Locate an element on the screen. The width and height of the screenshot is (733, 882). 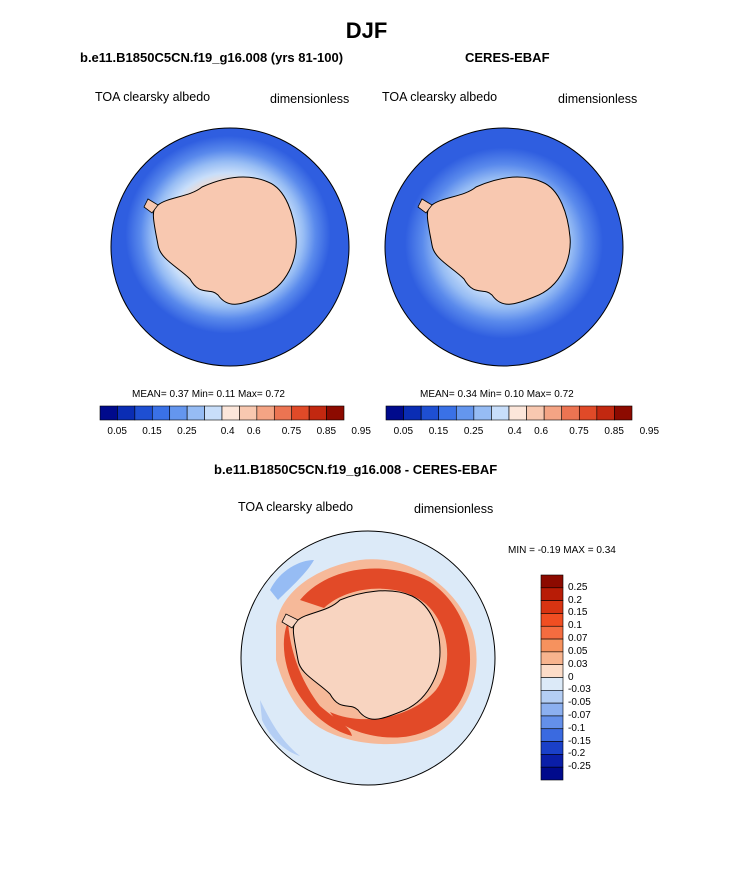
panel-diff-title: b.e11.B1850C5CN.f19_g16.008 - CERES-EBAF is located at coordinates (356, 469).